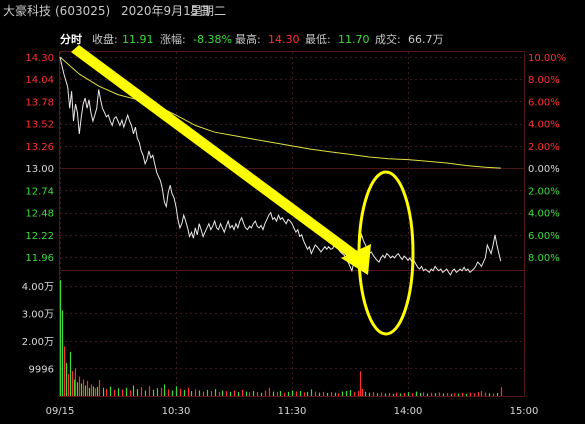 The width and height of the screenshot is (585, 424). Describe the element at coordinates (39, 214) in the screenshot. I see `price-tick-label: 12.48` at that location.